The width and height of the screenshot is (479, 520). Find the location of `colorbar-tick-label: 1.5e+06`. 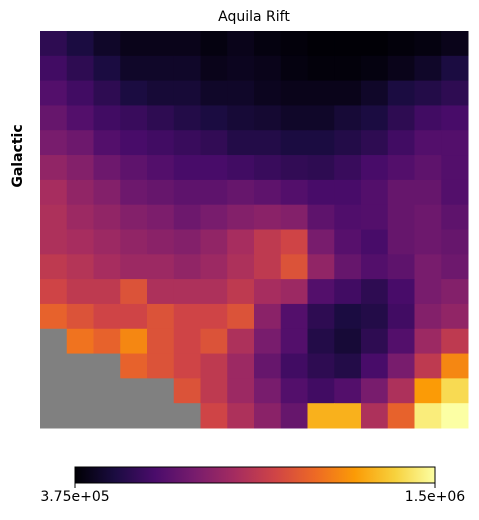

colorbar-tick-label: 1.5e+06 is located at coordinates (435, 497).